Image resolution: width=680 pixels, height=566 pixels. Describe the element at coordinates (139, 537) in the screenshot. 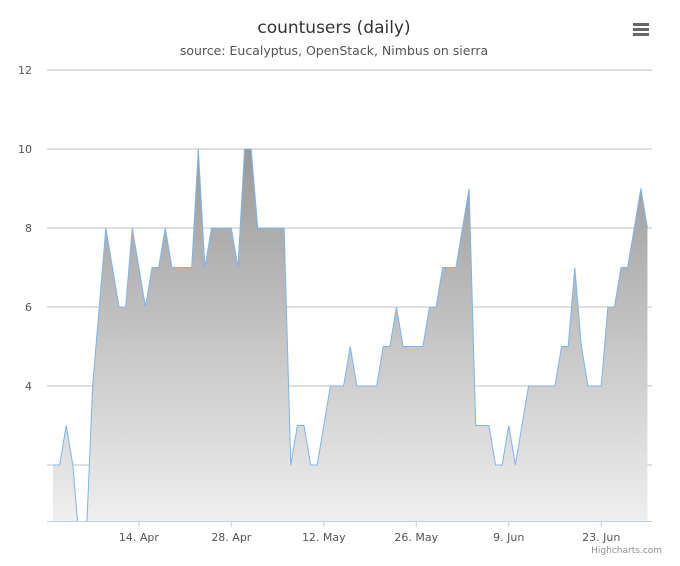

I see `x-tick-label: 14. Apr` at that location.